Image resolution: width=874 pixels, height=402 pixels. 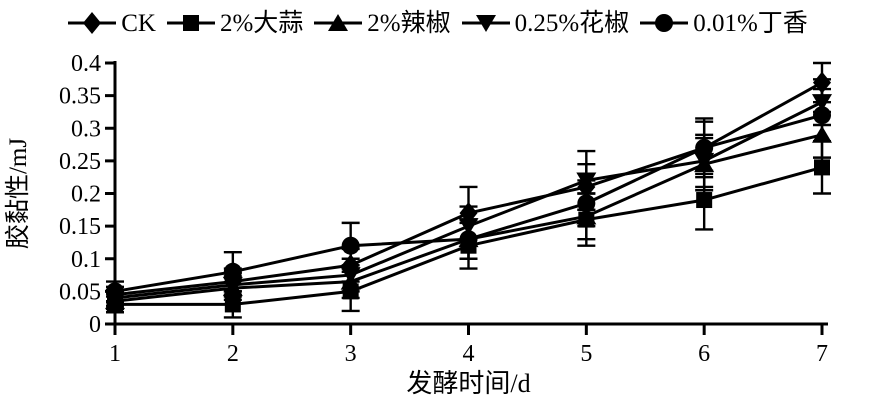 What do you see at coordinates (86, 129) in the screenshot?
I see `y-tick-label: 0.3` at bounding box center [86, 129].